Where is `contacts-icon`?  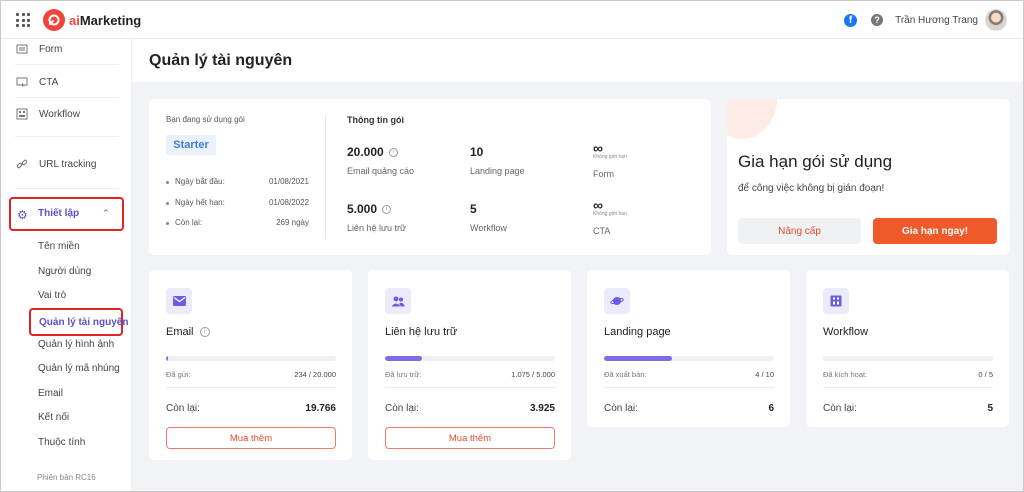 contacts-icon is located at coordinates (398, 301).